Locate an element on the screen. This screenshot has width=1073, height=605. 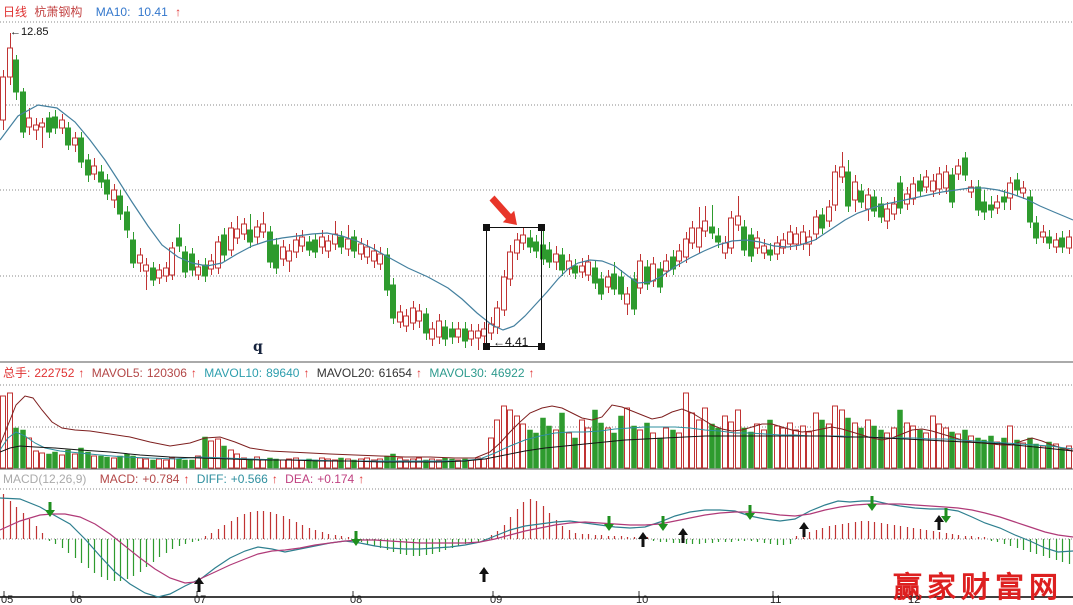
rect-handle-bottom-right is located at coordinates (541, 346).